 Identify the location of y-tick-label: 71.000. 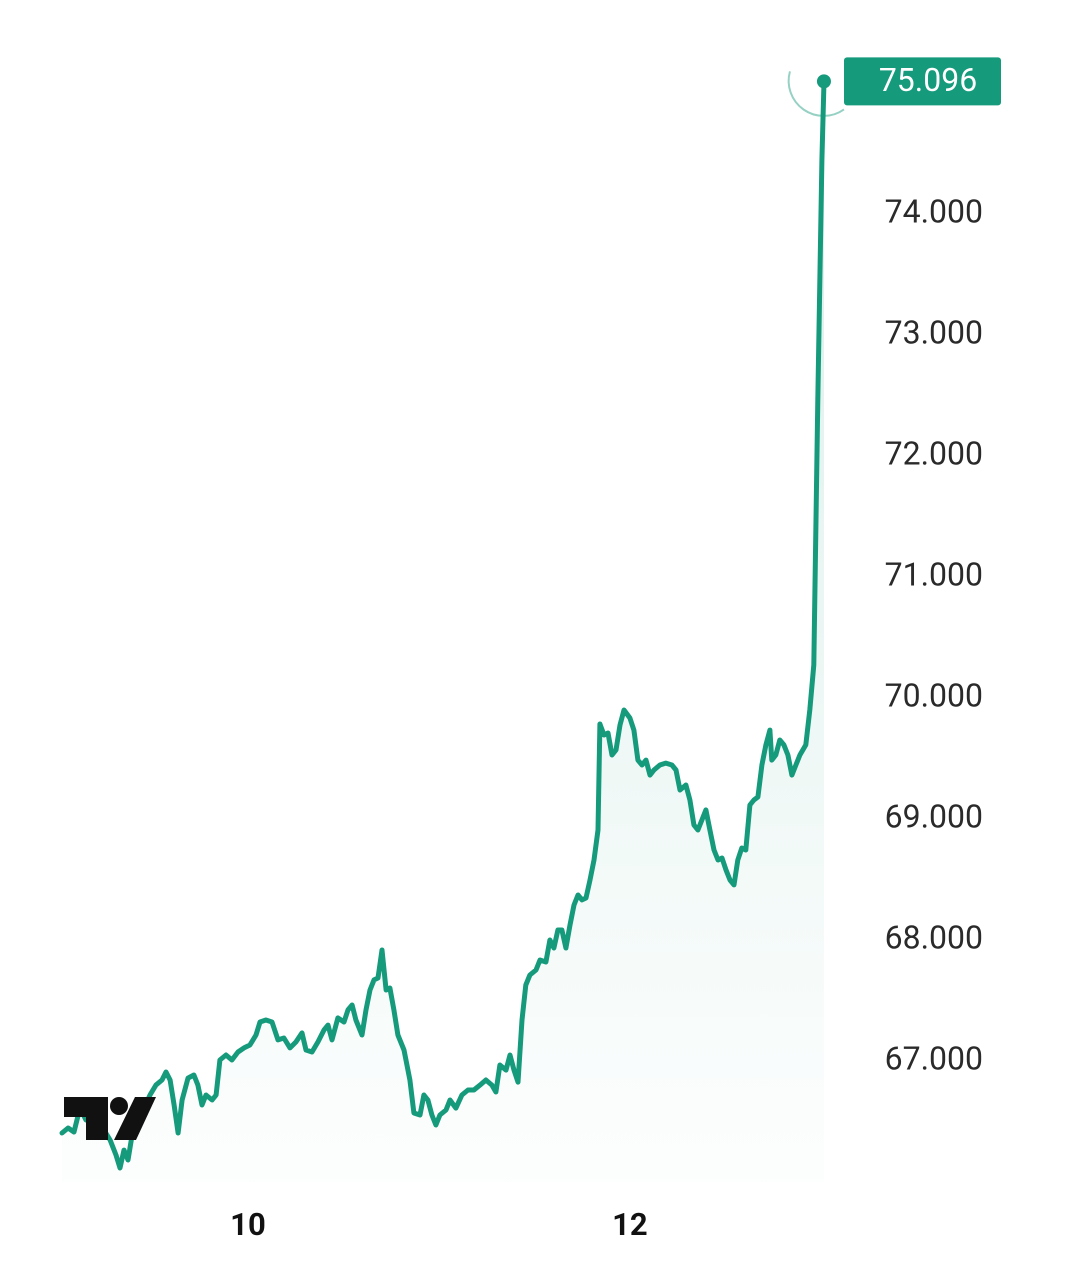
(934, 574).